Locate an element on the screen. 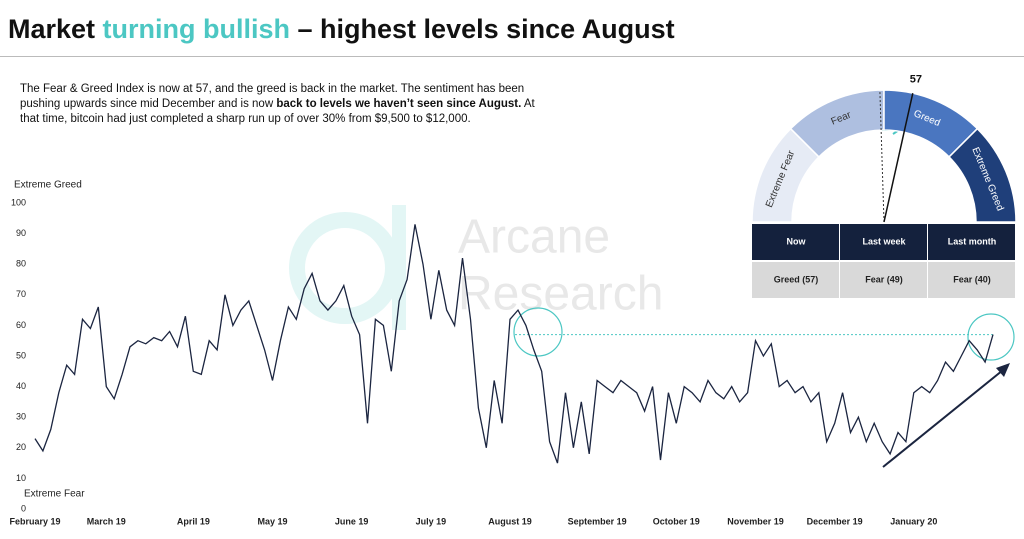 The height and width of the screenshot is (539, 1024). y-tick-label: 0 is located at coordinates (23, 508).